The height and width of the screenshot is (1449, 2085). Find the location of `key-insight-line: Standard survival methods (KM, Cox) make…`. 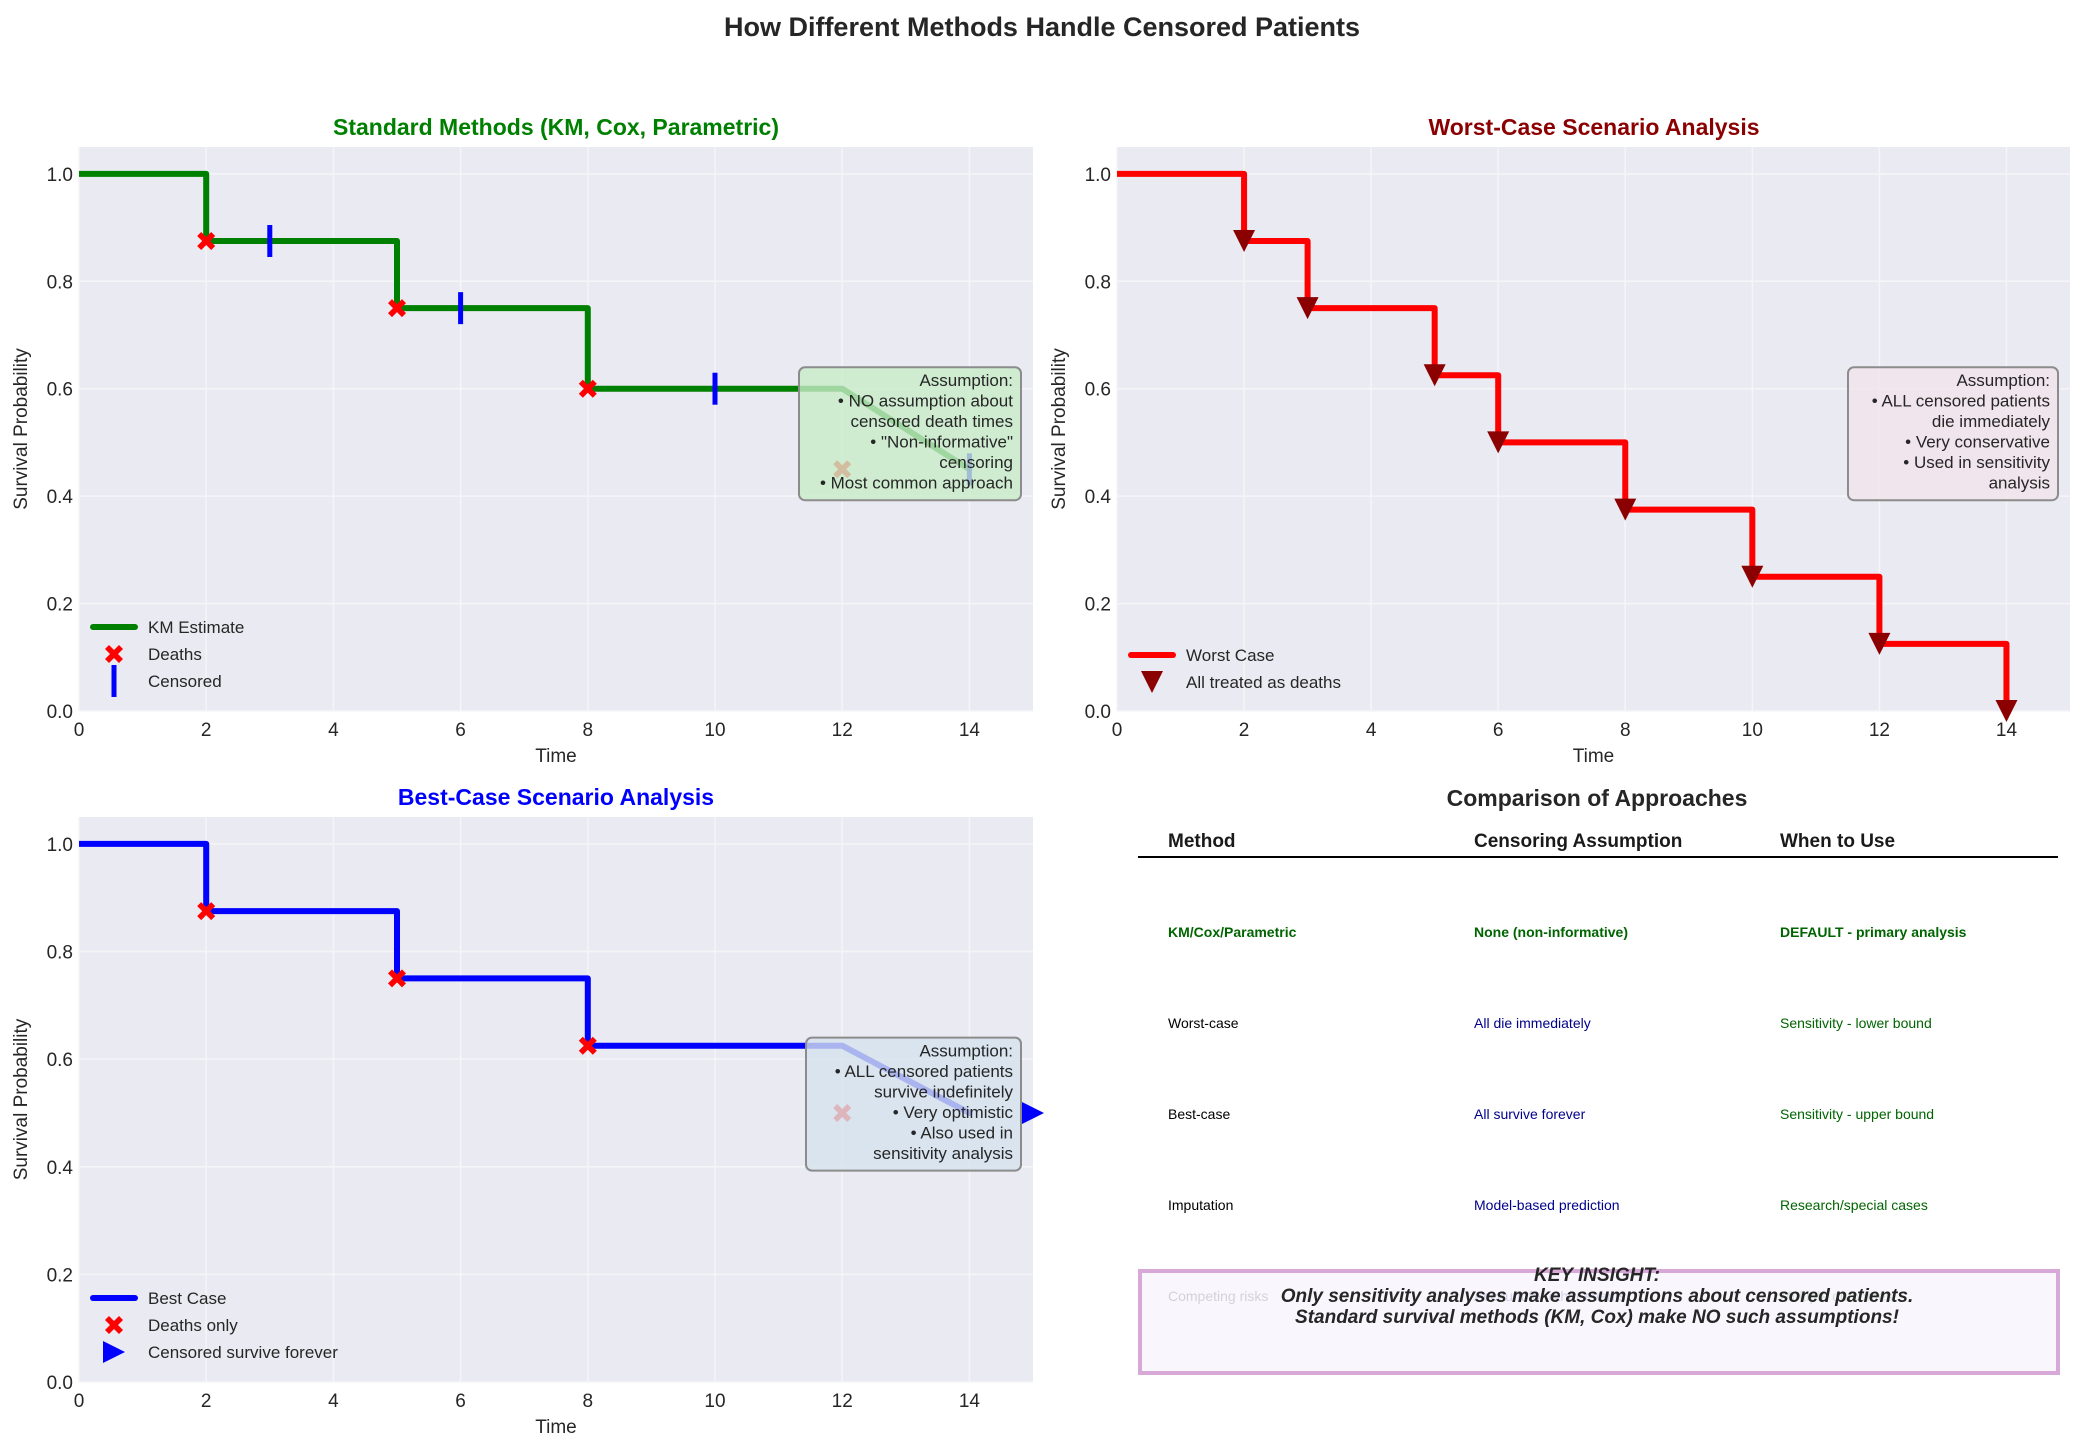

key-insight-line: Standard survival methods (KM, Cox) make… is located at coordinates (1597, 1317).